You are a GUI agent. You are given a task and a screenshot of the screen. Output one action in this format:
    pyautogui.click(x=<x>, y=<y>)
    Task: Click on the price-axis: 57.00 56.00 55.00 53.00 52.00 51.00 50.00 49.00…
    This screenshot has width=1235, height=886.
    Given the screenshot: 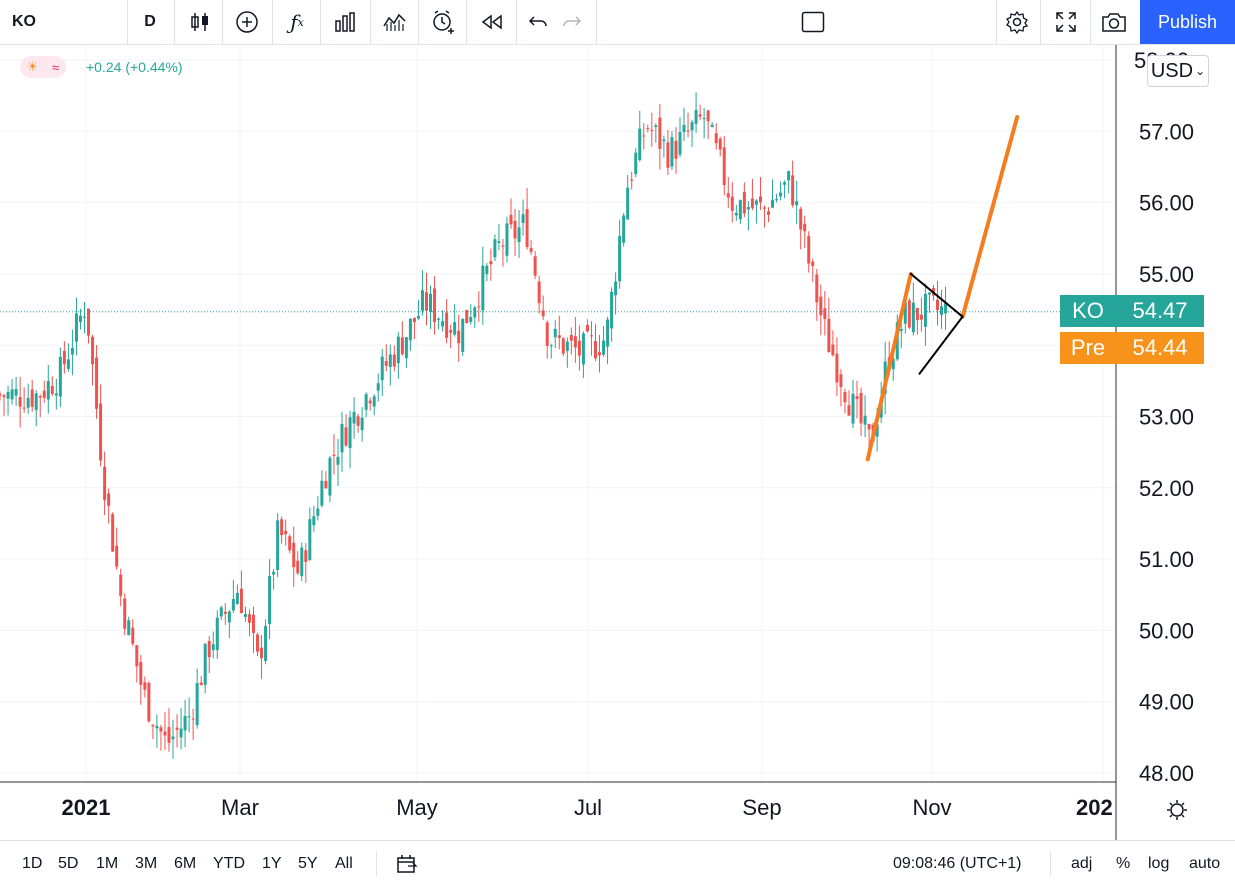 What is the action you would take?
    pyautogui.click(x=1164, y=417)
    